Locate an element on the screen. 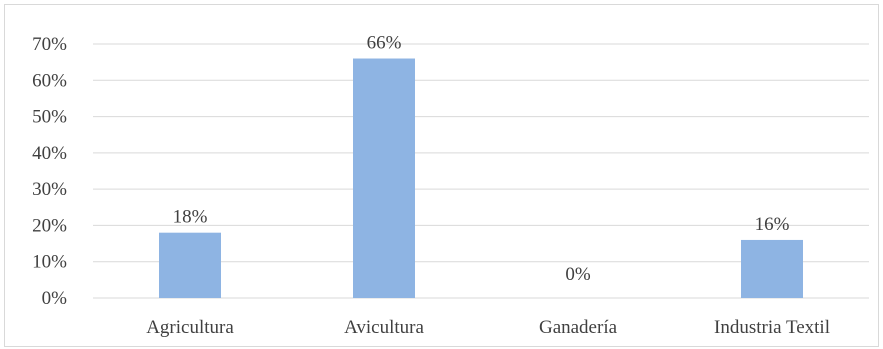 Image resolution: width=883 pixels, height=349 pixels. data-label: 16% is located at coordinates (772, 224).